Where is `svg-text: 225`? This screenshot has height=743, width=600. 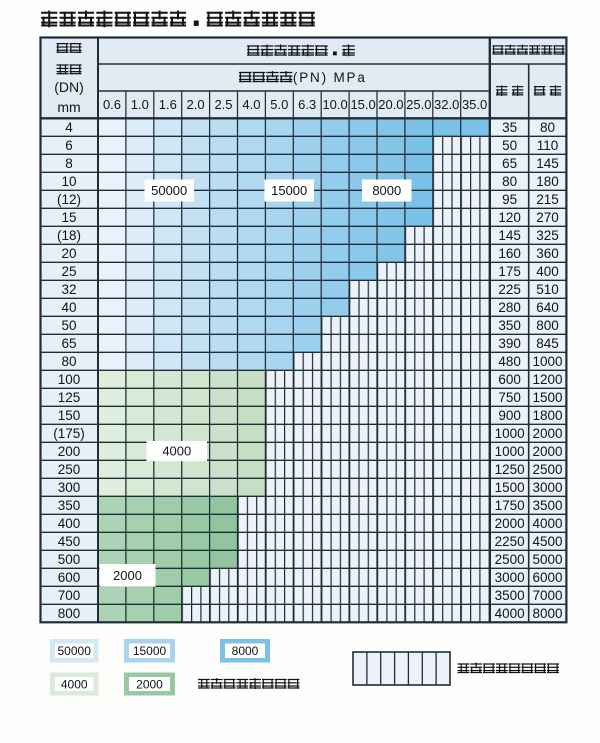 svg-text: 225 is located at coordinates (509, 289).